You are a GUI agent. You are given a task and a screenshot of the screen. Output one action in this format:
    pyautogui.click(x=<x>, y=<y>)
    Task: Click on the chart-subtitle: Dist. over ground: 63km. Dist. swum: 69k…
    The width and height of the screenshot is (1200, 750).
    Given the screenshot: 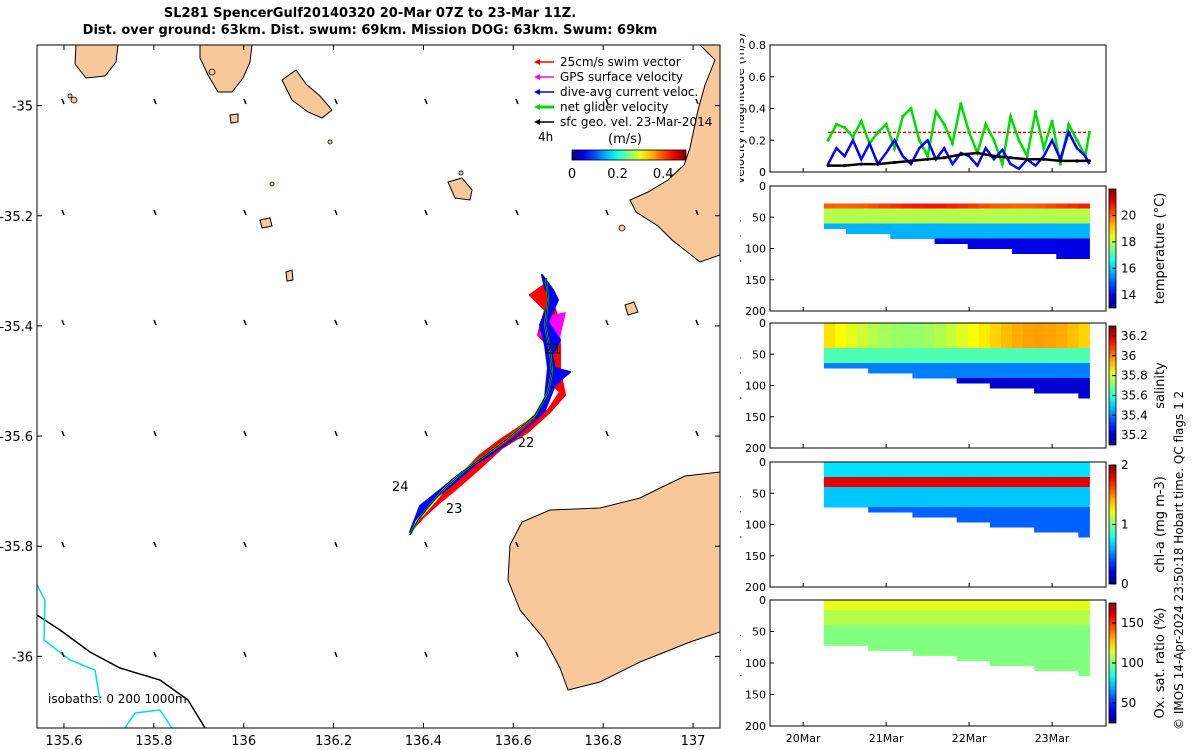 What is the action you would take?
    pyautogui.click(x=370, y=30)
    